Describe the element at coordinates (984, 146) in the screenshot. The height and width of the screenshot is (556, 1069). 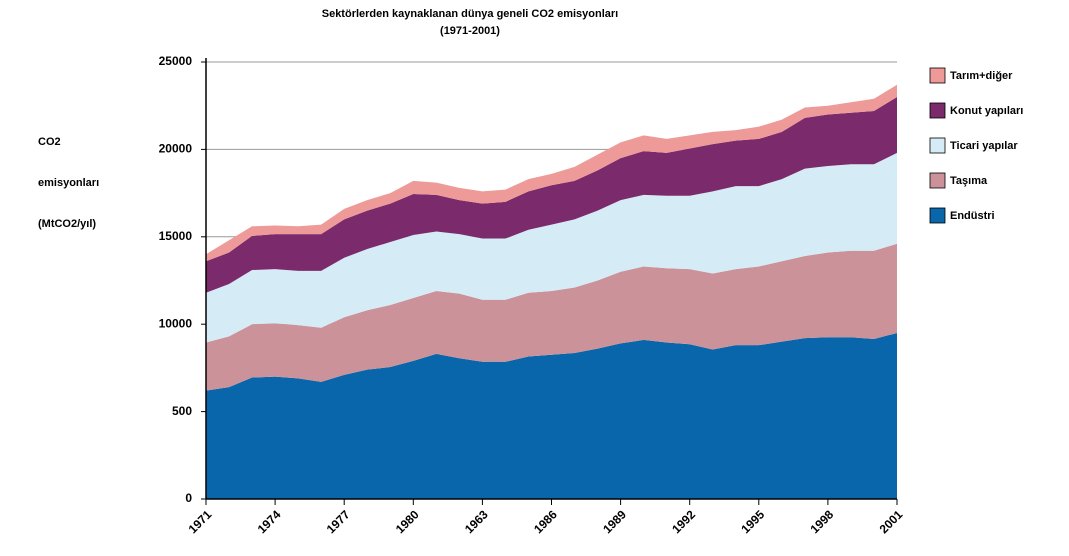
I see `legend-label: Ticari yapılar` at that location.